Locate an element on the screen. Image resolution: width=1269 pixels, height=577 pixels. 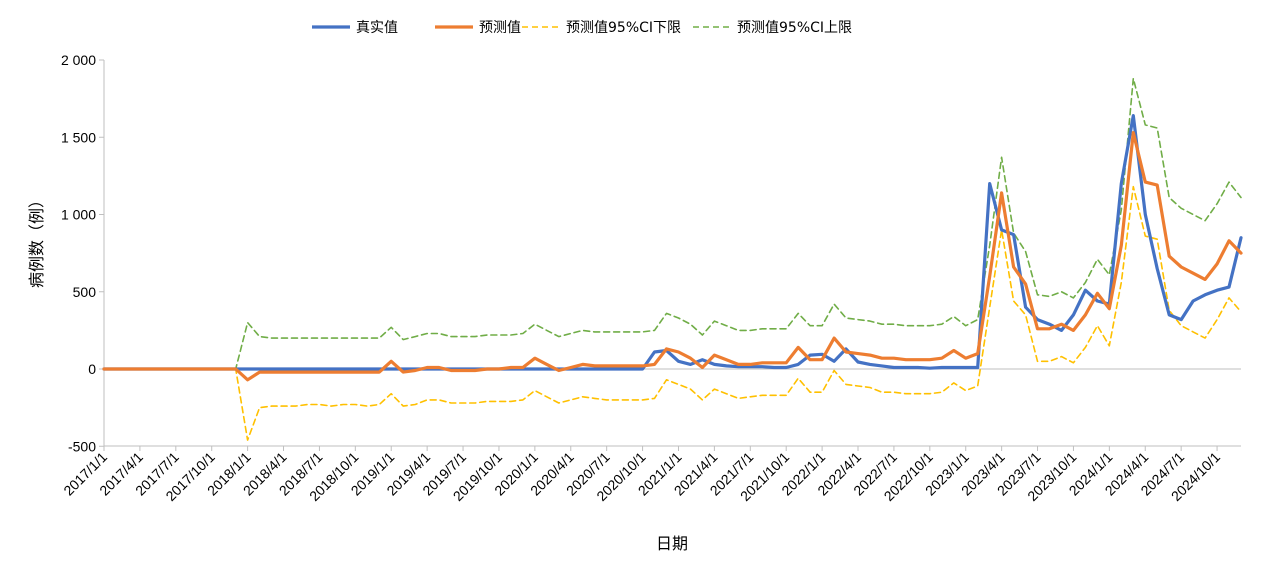
legend-label-1: 预测值 is located at coordinates (500, 28).